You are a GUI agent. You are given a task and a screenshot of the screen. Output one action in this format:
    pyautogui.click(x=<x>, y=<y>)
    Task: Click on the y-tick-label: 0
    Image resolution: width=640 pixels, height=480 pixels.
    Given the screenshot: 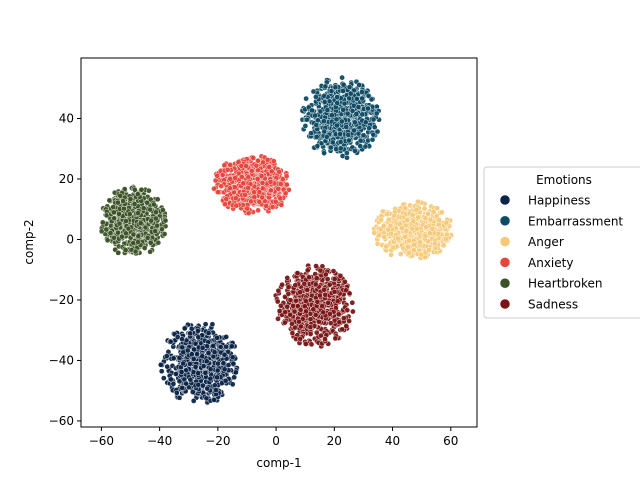 What is the action you would take?
    pyautogui.click(x=70, y=239)
    